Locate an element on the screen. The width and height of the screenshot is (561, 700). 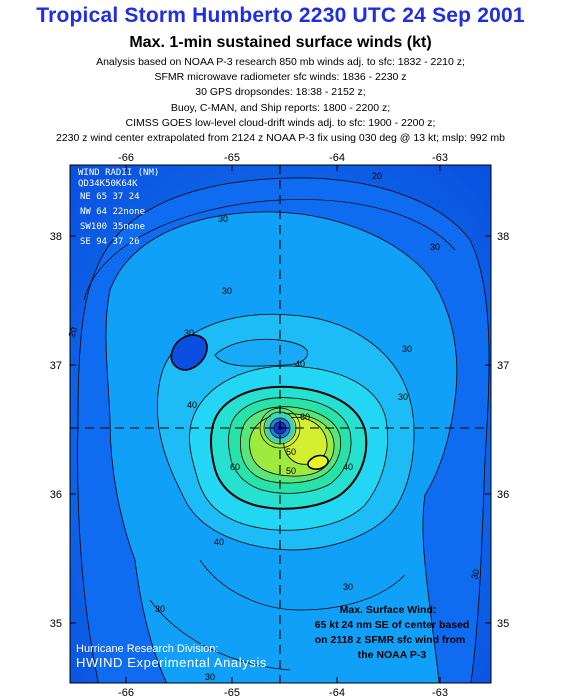
lon-label-bottom: -64 is located at coordinates (337, 693).